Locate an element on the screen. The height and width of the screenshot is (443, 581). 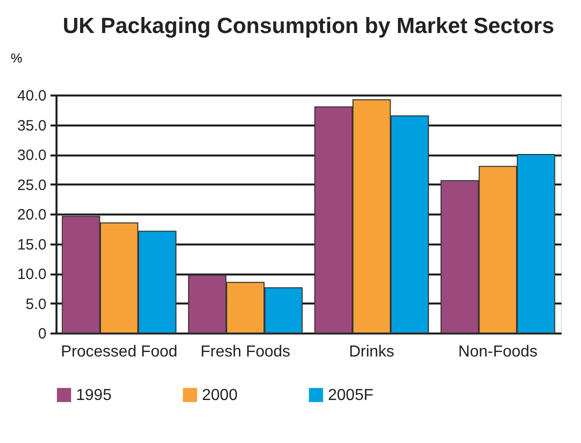
legend-label: 2005F is located at coordinates (351, 395).